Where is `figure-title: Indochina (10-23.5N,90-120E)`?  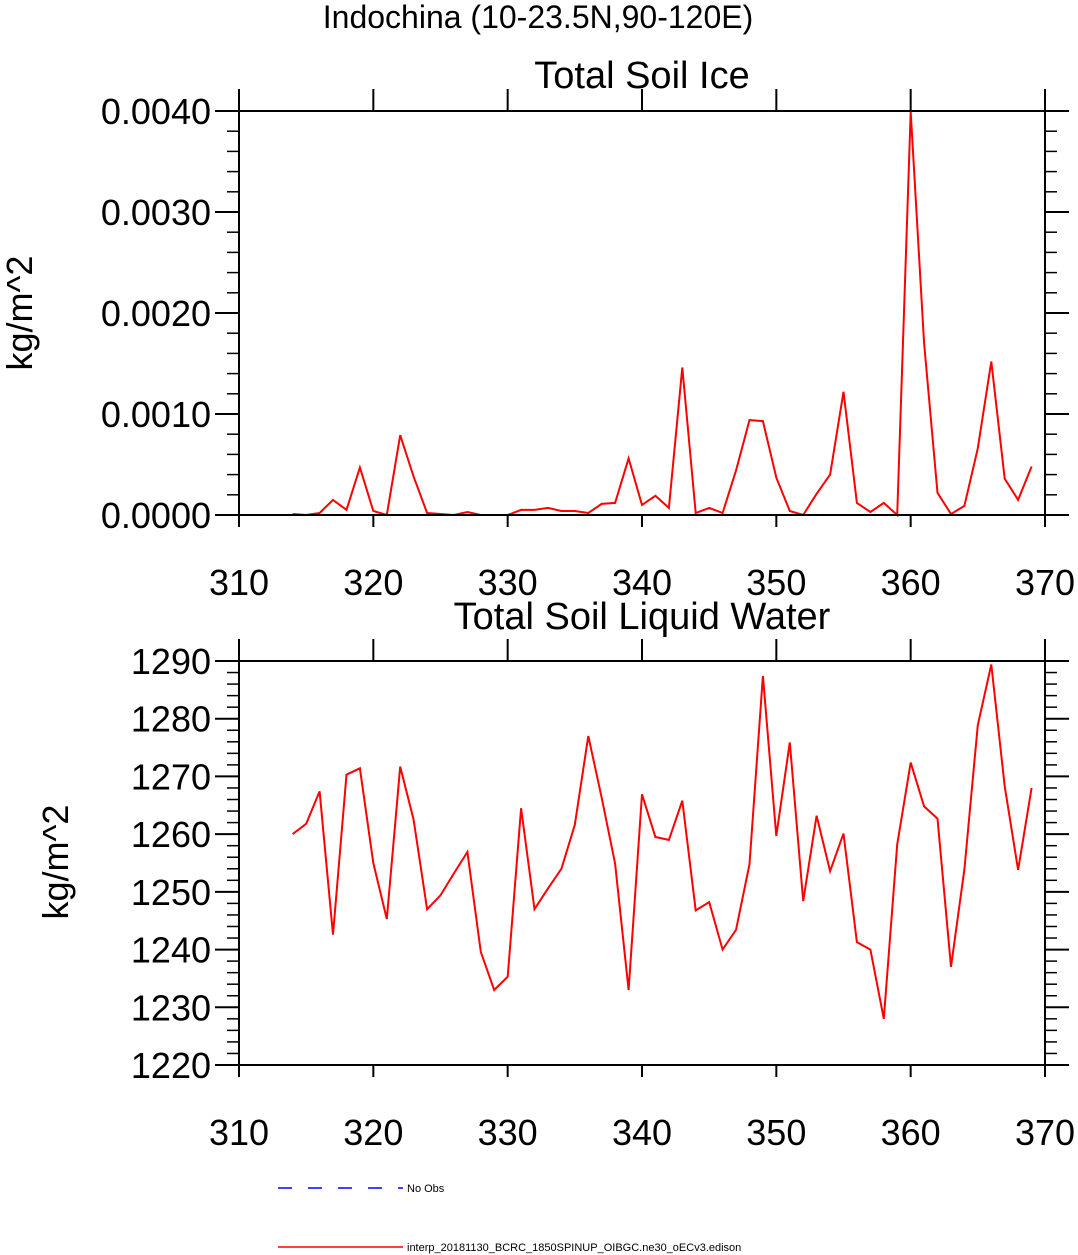 figure-title: Indochina (10-23.5N,90-120E) is located at coordinates (538, 17).